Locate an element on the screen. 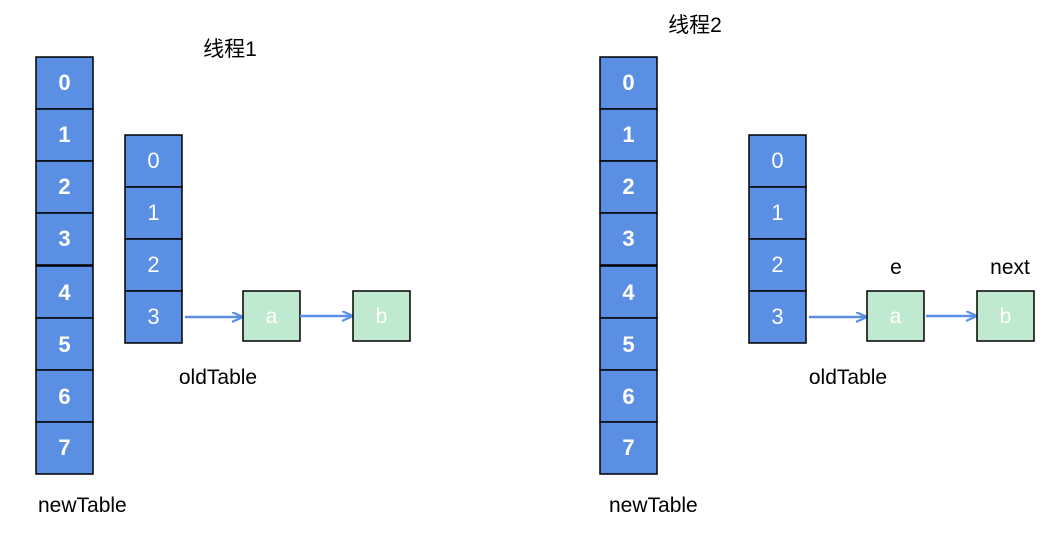 The height and width of the screenshot is (548, 1056). pointer-label-next: next is located at coordinates (1010, 267).